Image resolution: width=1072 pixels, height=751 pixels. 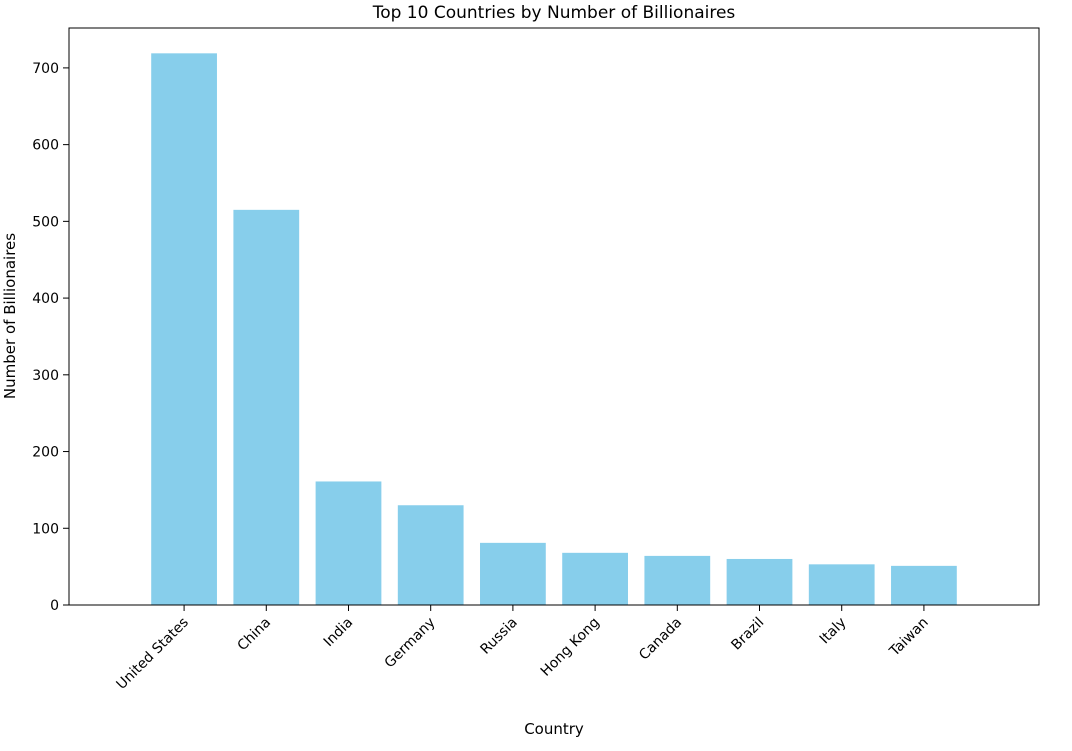 What do you see at coordinates (759, 581) in the screenshot?
I see `bar-brazil` at bounding box center [759, 581].